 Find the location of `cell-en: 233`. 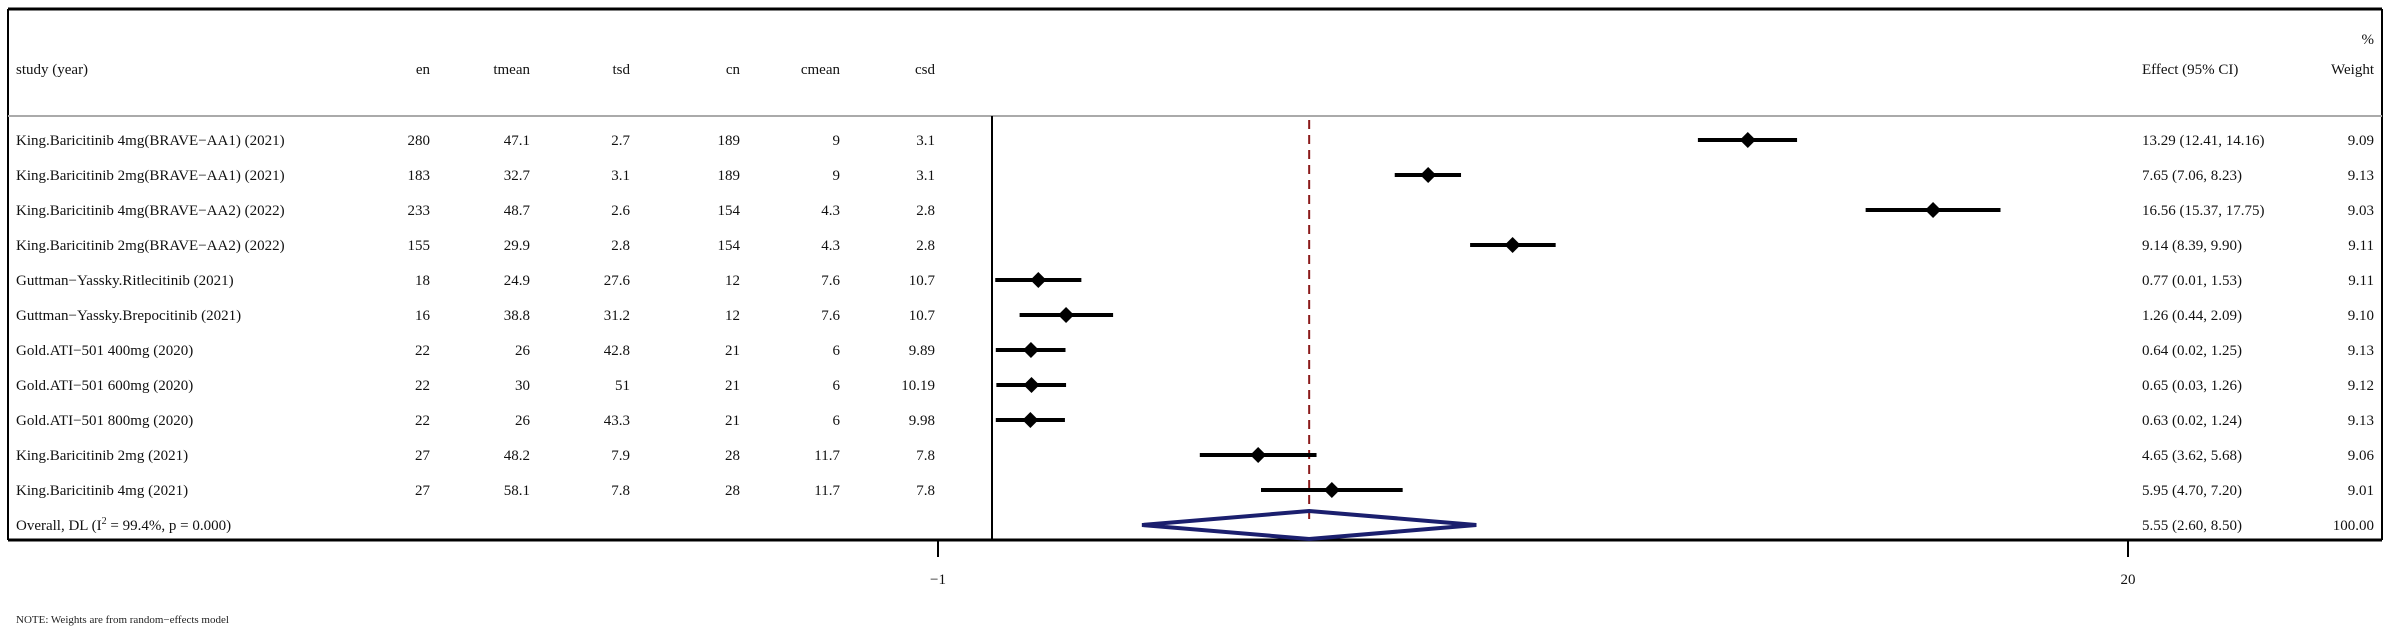

cell-en: 233 is located at coordinates (419, 211).